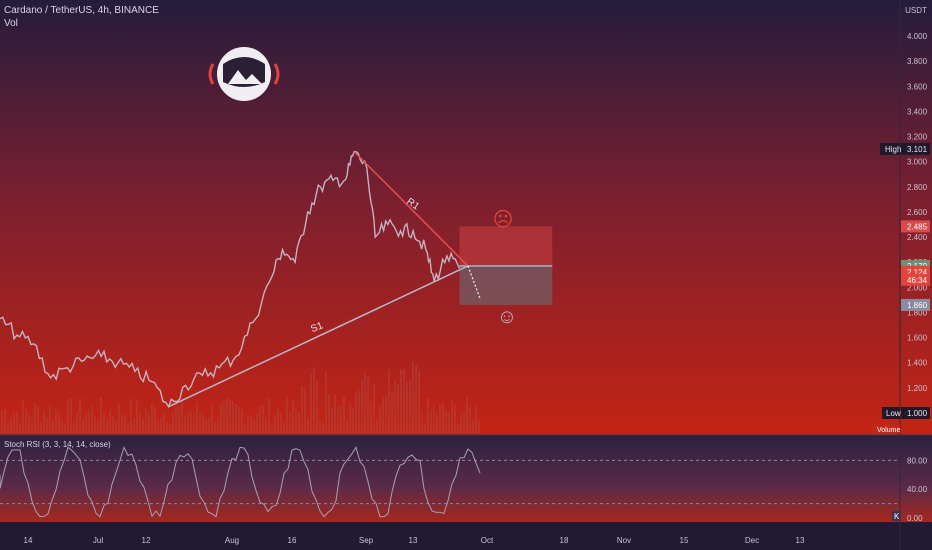 Image resolution: width=932 pixels, height=550 pixels. Describe the element at coordinates (917, 162) in the screenshot. I see `price-tick-label: 3.000` at that location.